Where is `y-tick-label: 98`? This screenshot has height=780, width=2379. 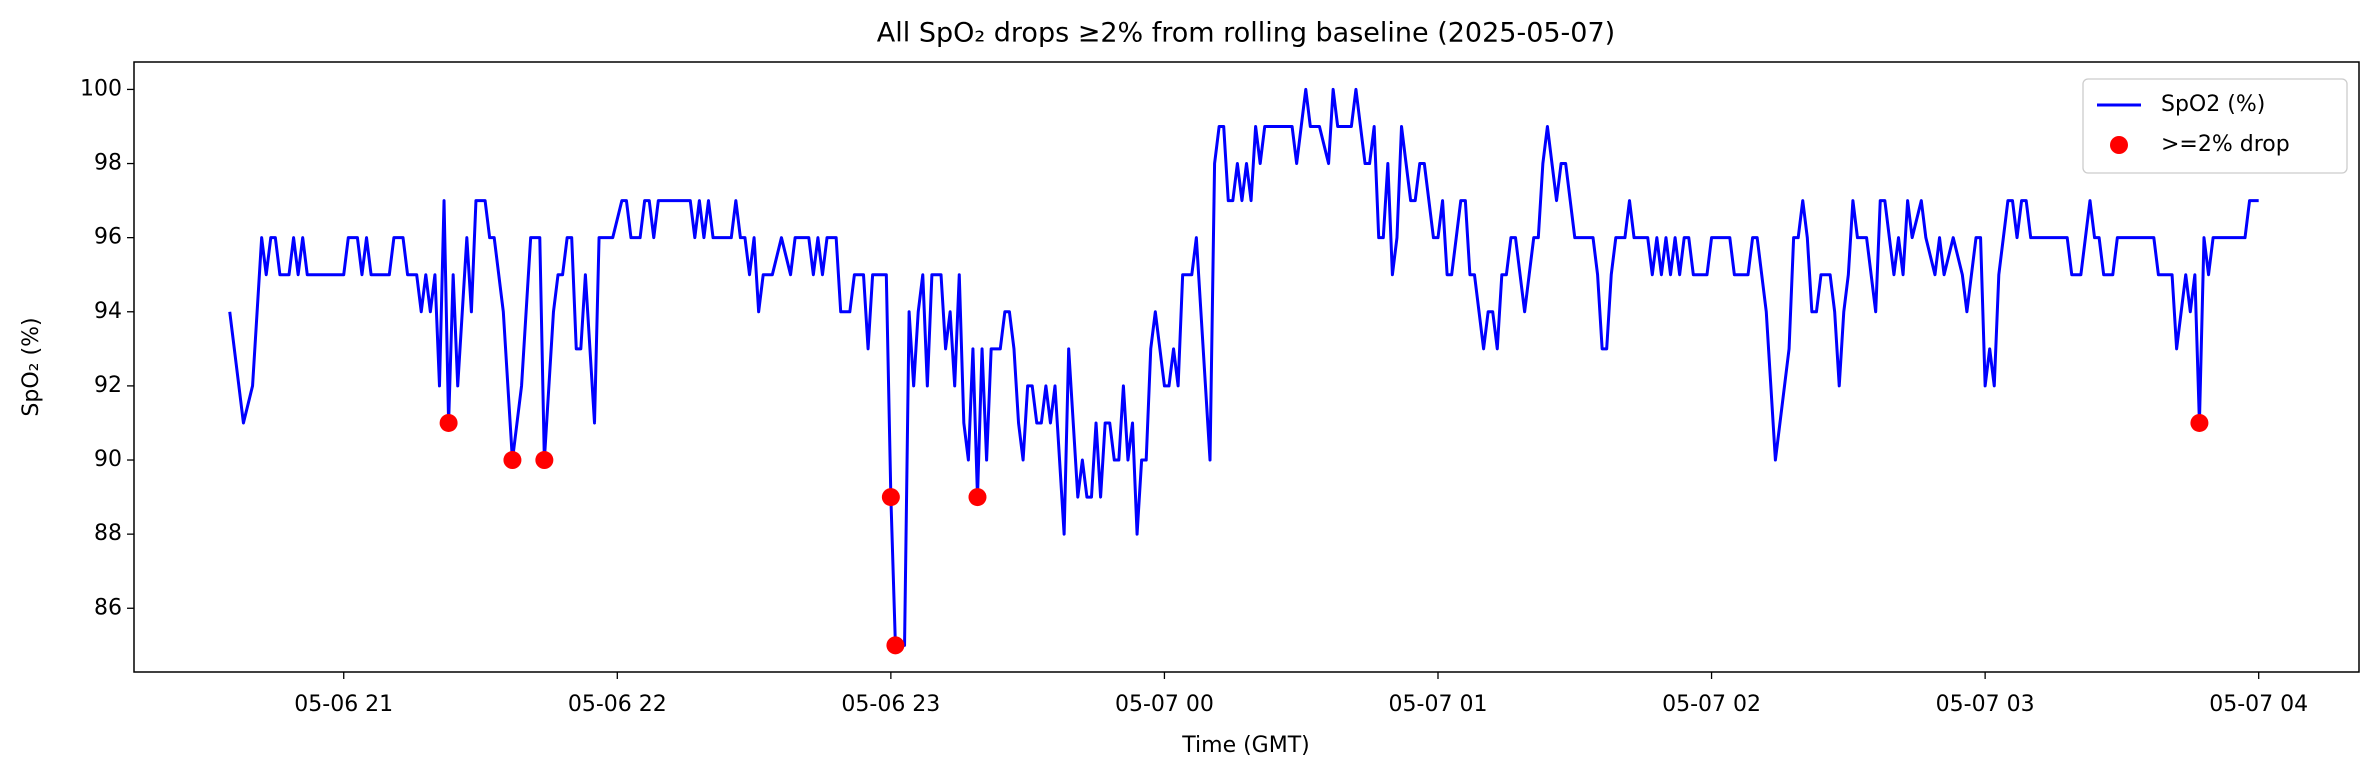 y-tick-label: 98 is located at coordinates (108, 163).